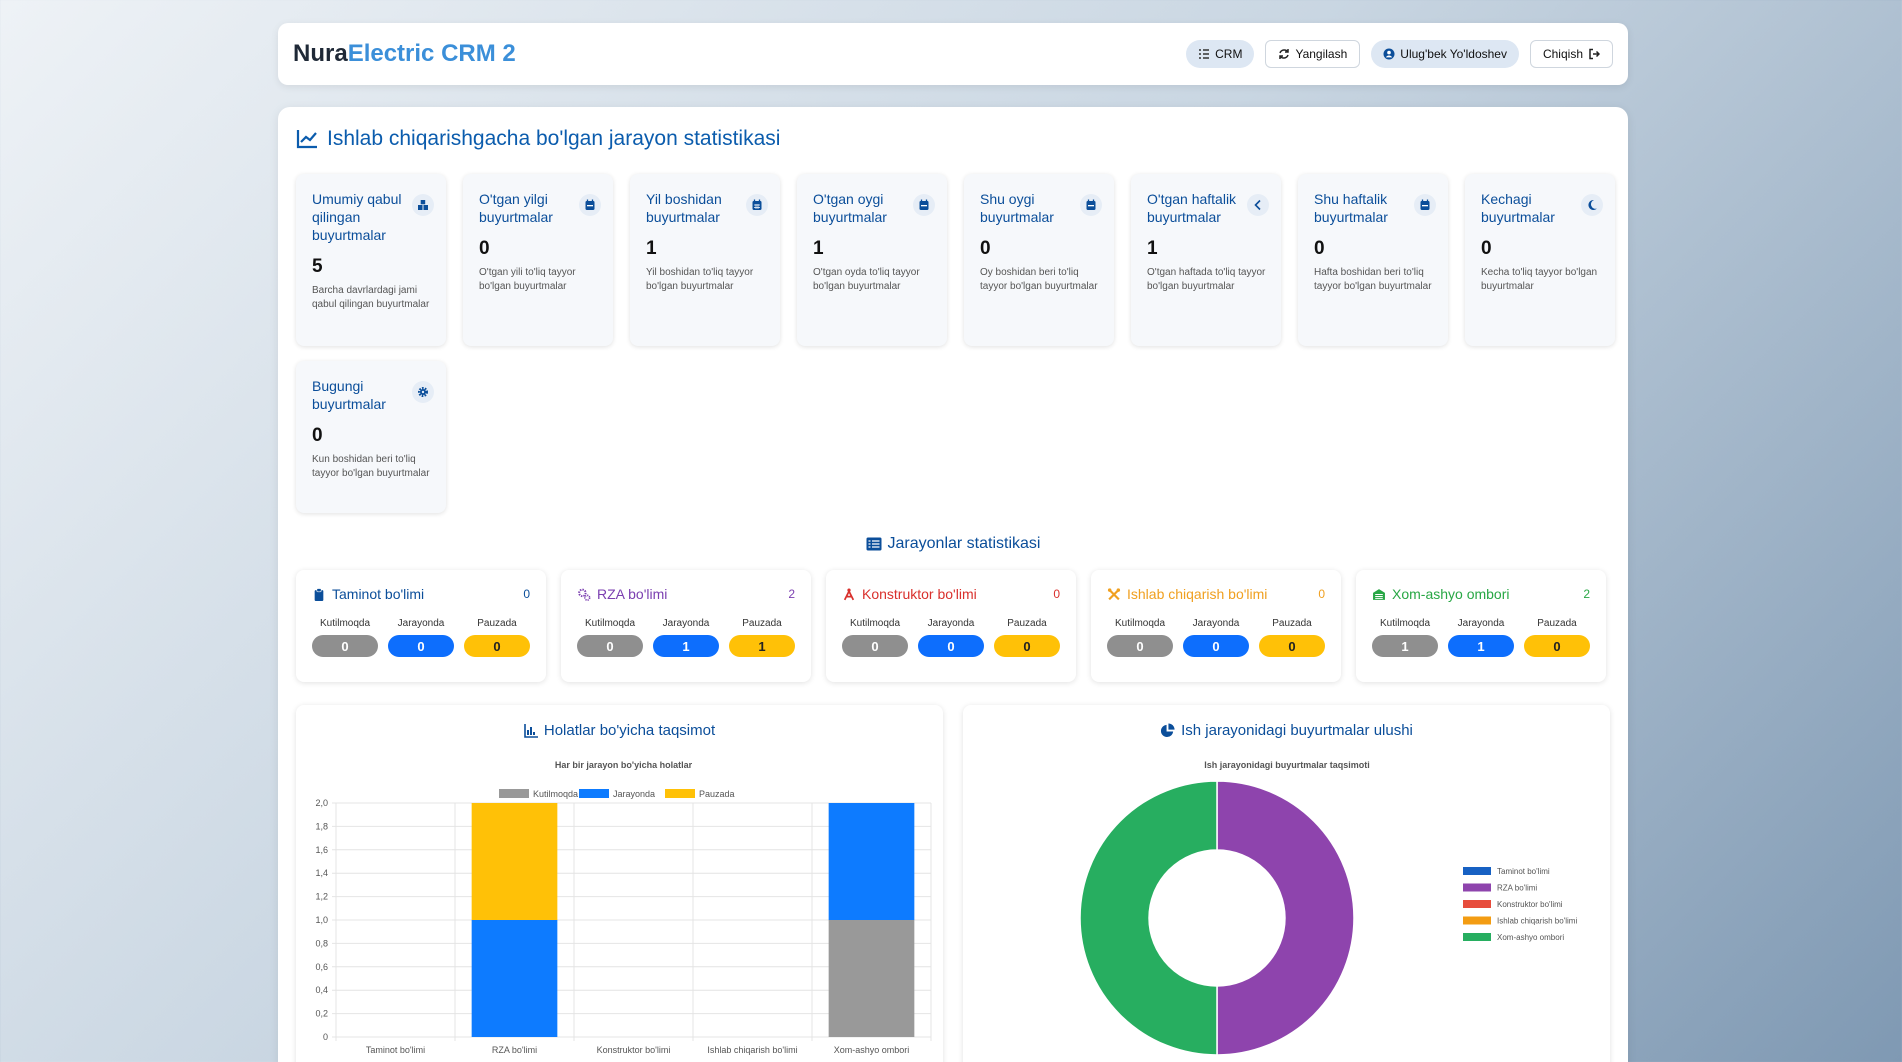 This screenshot has width=1902, height=1062. Describe the element at coordinates (1287, 765) in the screenshot. I see `chart-title: Ish jarayonidagi buyurtmalar taqsimoti` at that location.